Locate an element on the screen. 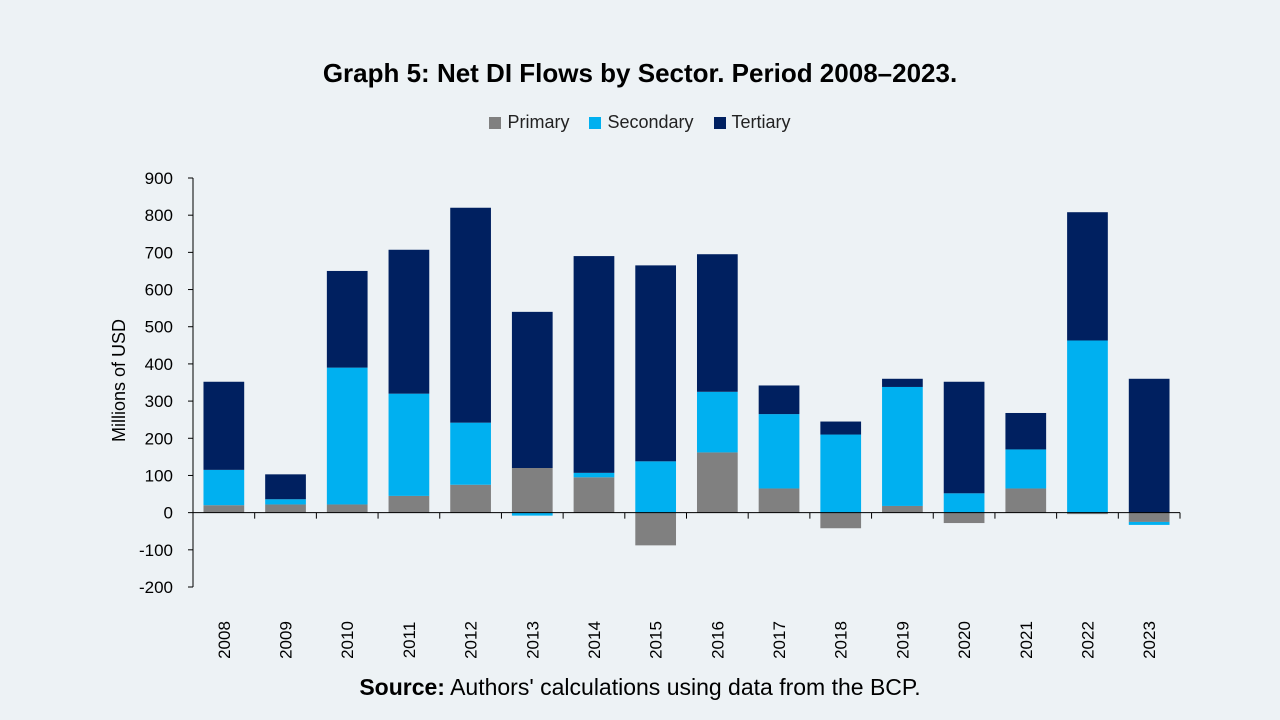 This screenshot has width=1280, height=720. bar-secondary-2014 is located at coordinates (594, 475).